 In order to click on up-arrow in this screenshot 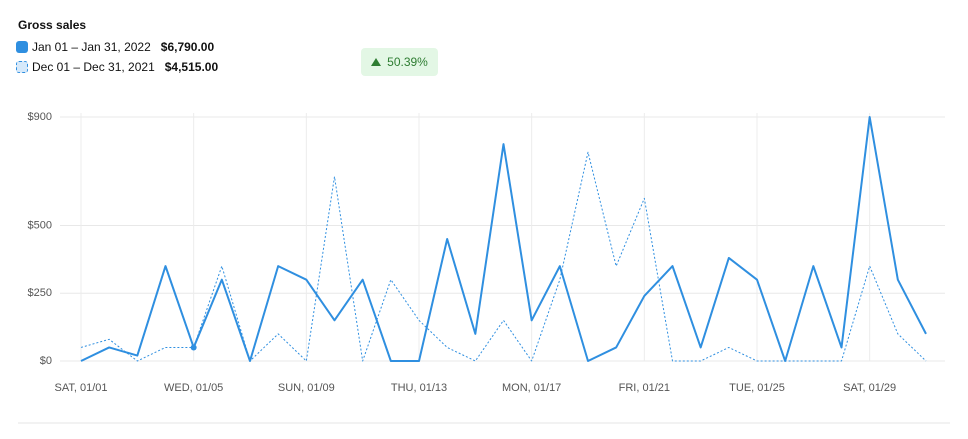, I will do `click(376, 62)`.